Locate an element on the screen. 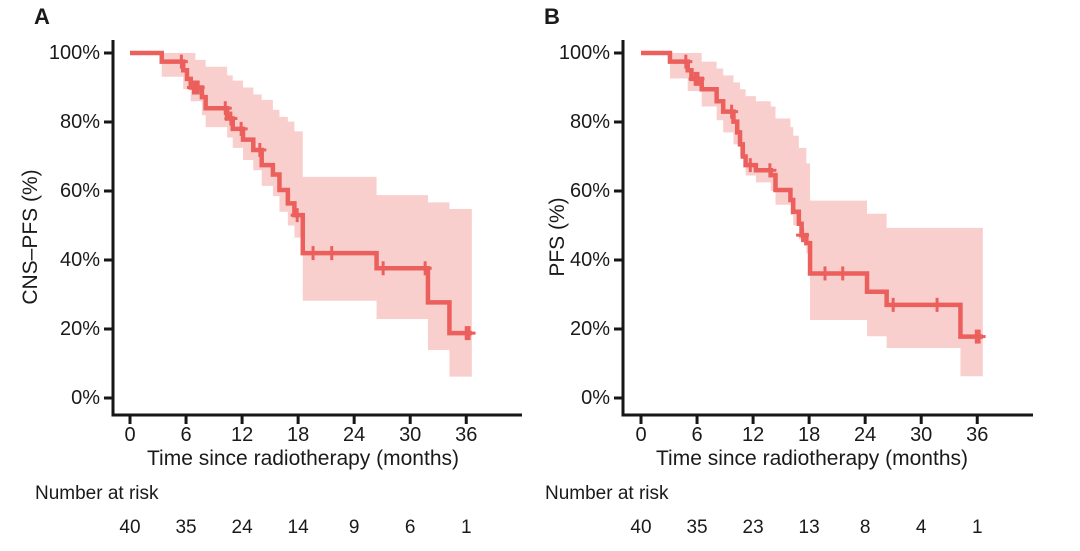 This screenshot has width=1080, height=551. risk-count: 9 is located at coordinates (354, 527).